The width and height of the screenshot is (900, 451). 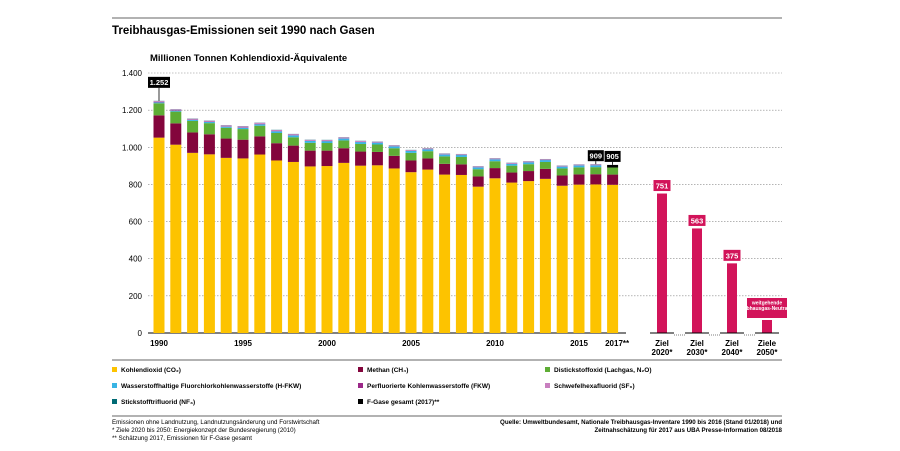 I want to click on bar-segment-1997-s1, so click(x=277, y=152).